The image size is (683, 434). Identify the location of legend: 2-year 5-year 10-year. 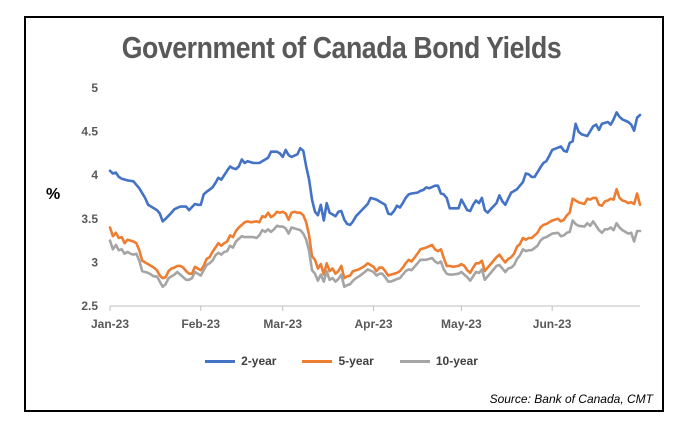
(341, 361).